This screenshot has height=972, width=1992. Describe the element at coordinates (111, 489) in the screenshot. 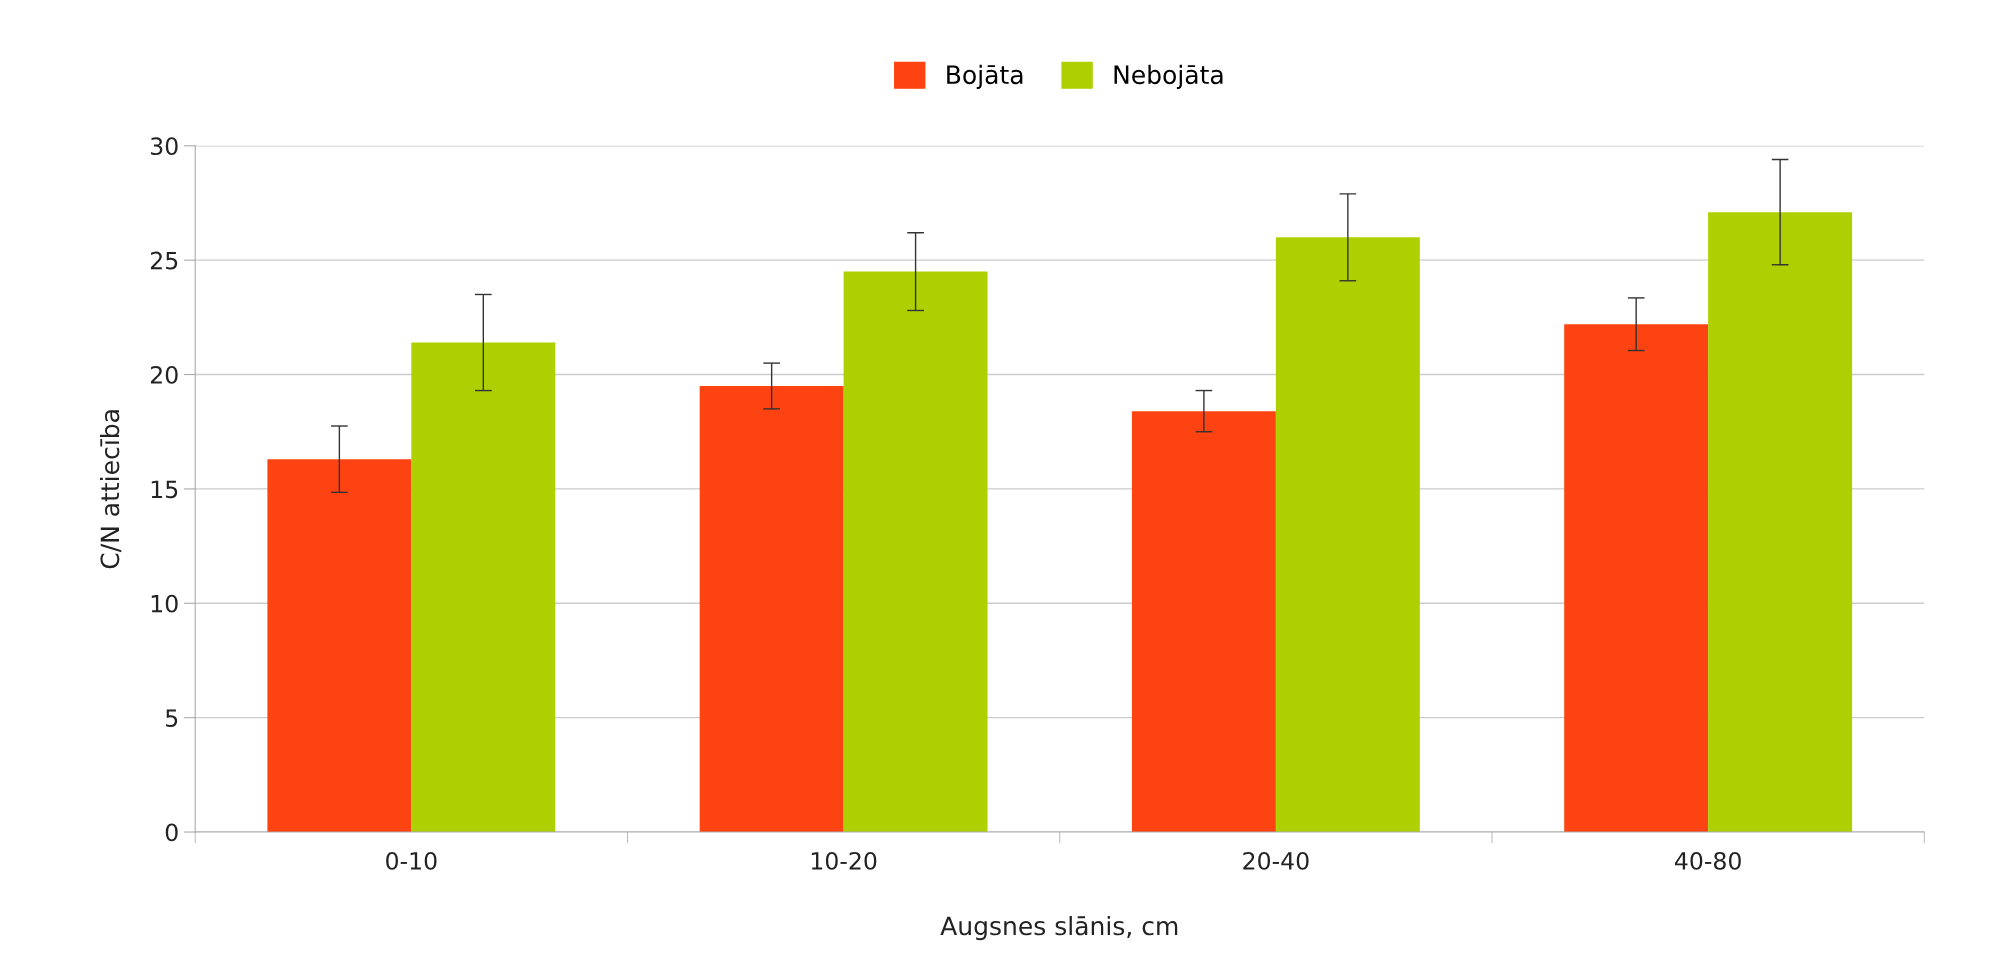

I see `y-axis-title: C/N attiecība` at that location.